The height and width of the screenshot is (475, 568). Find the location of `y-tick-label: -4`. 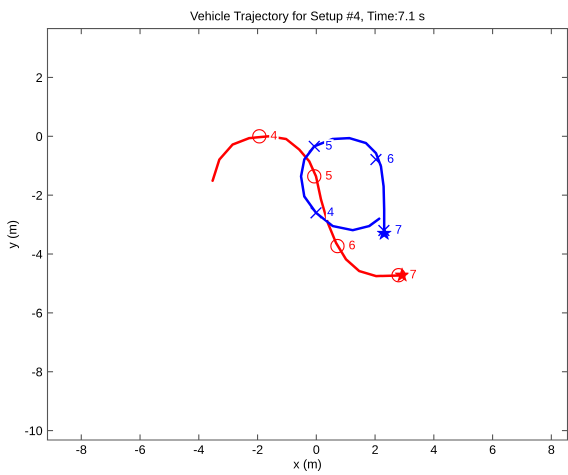

y-tick-label: -4 is located at coordinates (37, 254).